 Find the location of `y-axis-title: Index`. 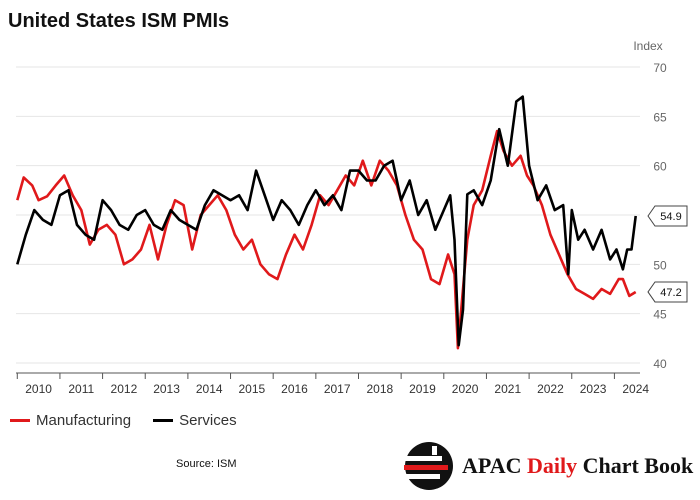

y-axis-title: Index is located at coordinates (647, 46).